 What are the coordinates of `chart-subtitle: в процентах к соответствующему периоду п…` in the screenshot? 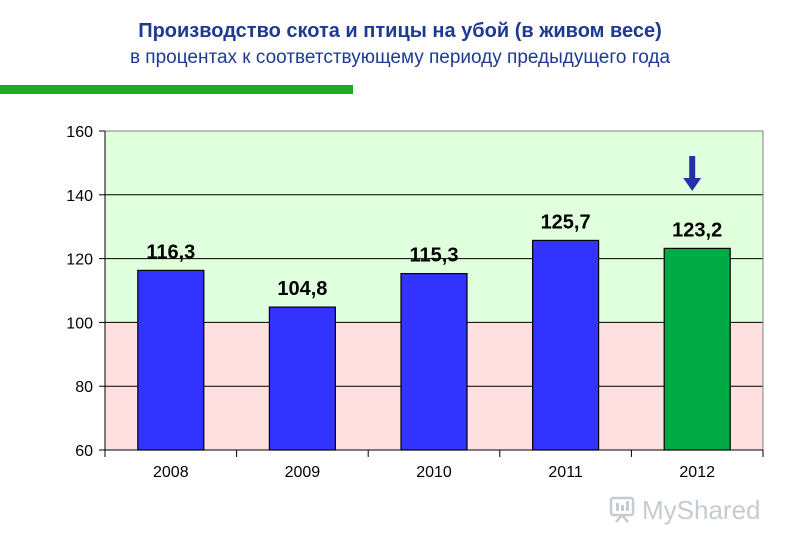 It's located at (400, 57).